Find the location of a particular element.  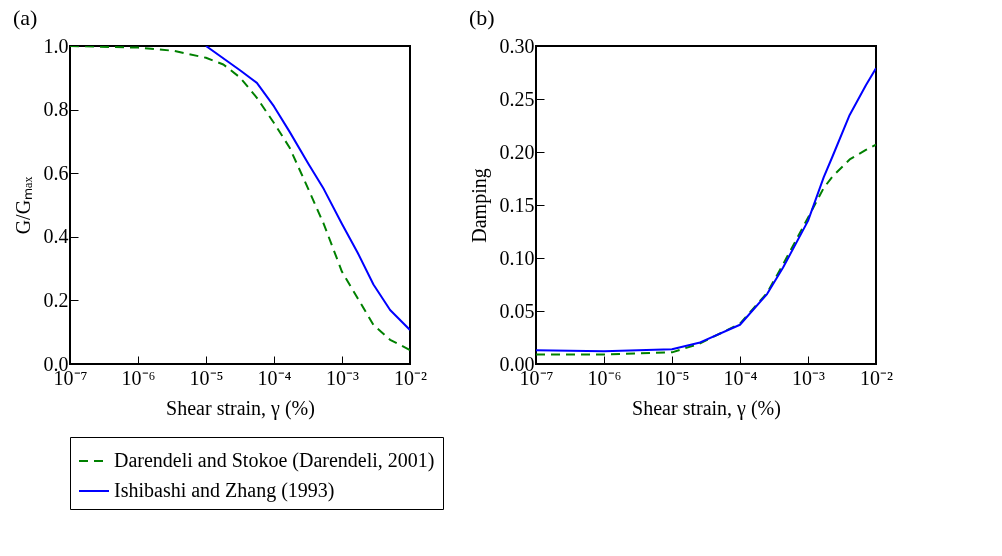

y-tick-label: 0.6 is located at coordinates (56, 172).